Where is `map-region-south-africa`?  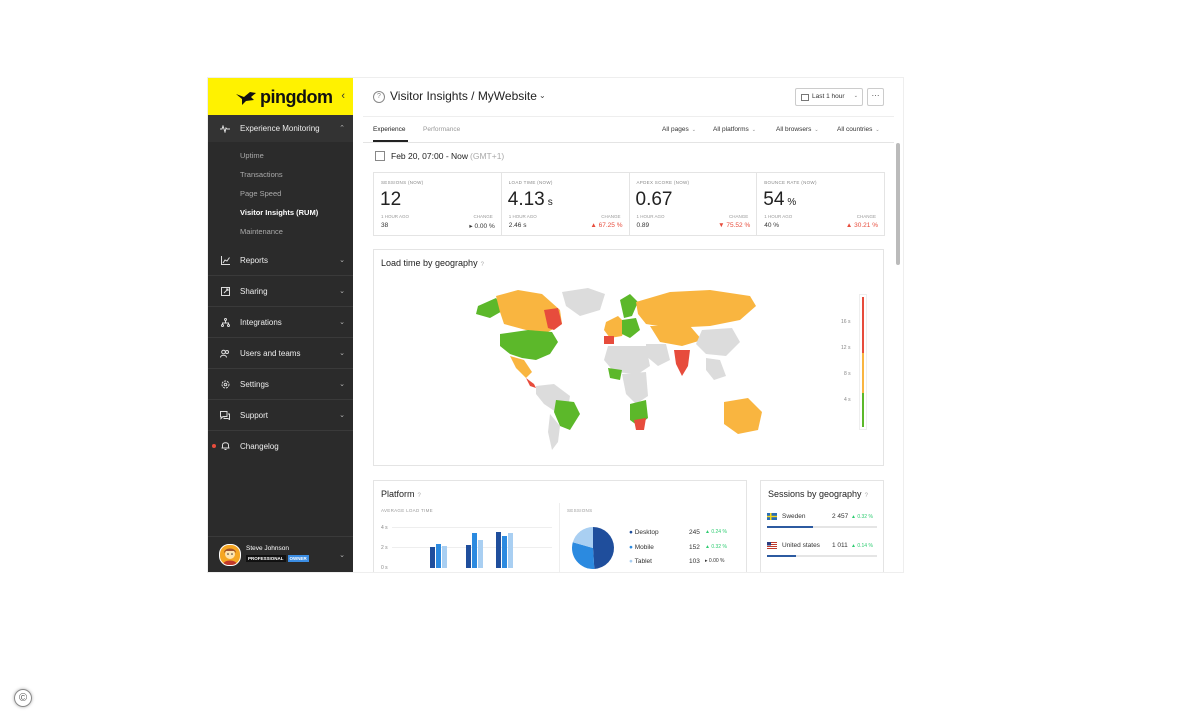 map-region-south-africa is located at coordinates (640, 424).